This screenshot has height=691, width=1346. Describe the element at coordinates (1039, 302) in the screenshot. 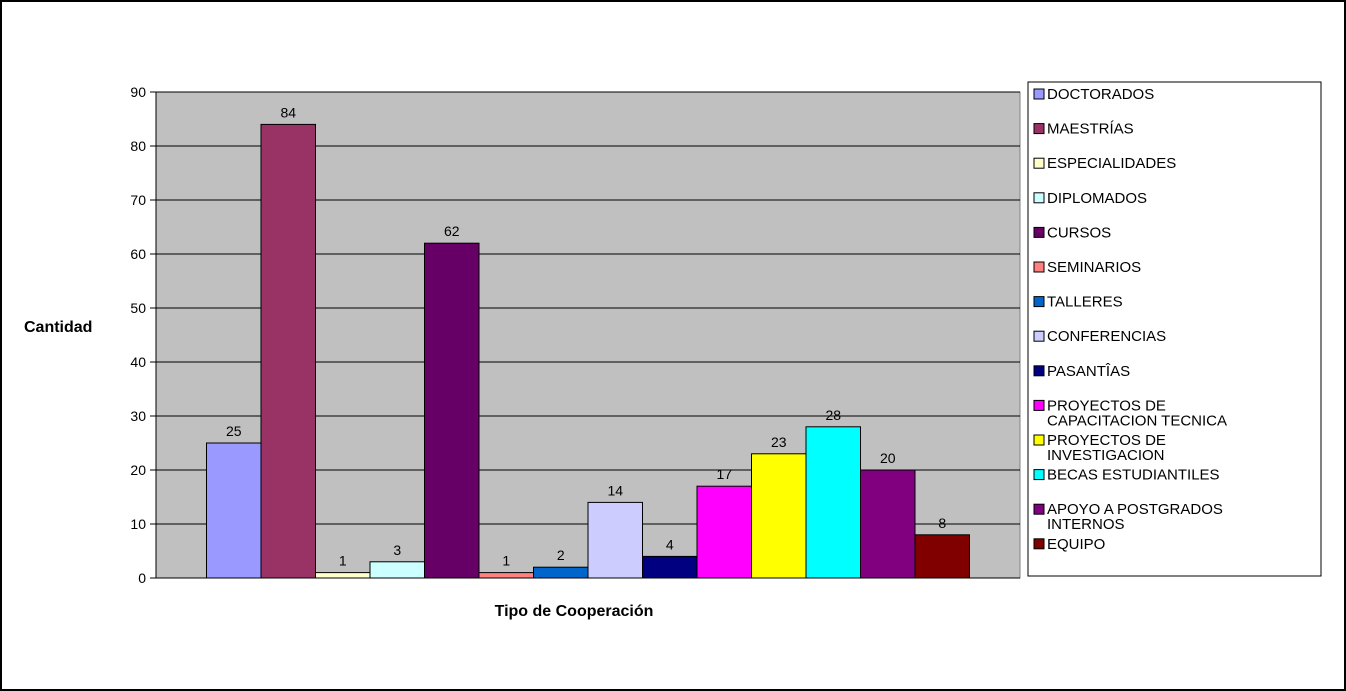

I see `legend-swatch-talleres` at that location.